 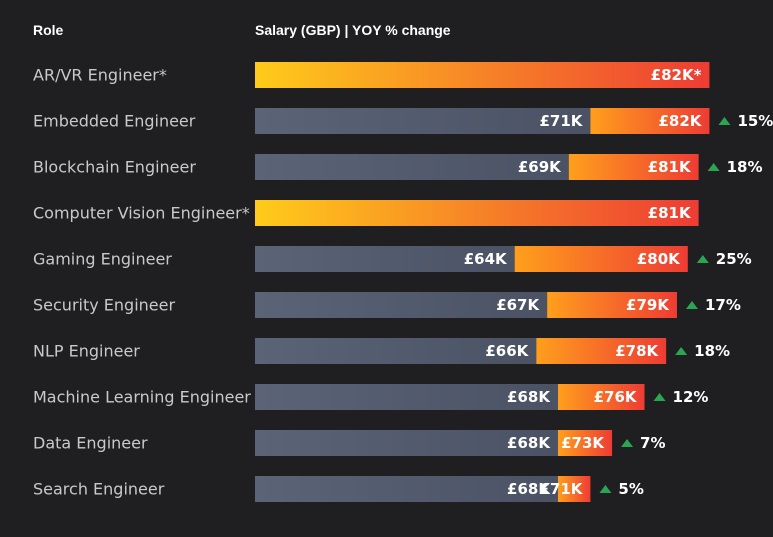 I want to click on salary-column-header: Salary (GBP) | YOY % change, so click(x=353, y=30).